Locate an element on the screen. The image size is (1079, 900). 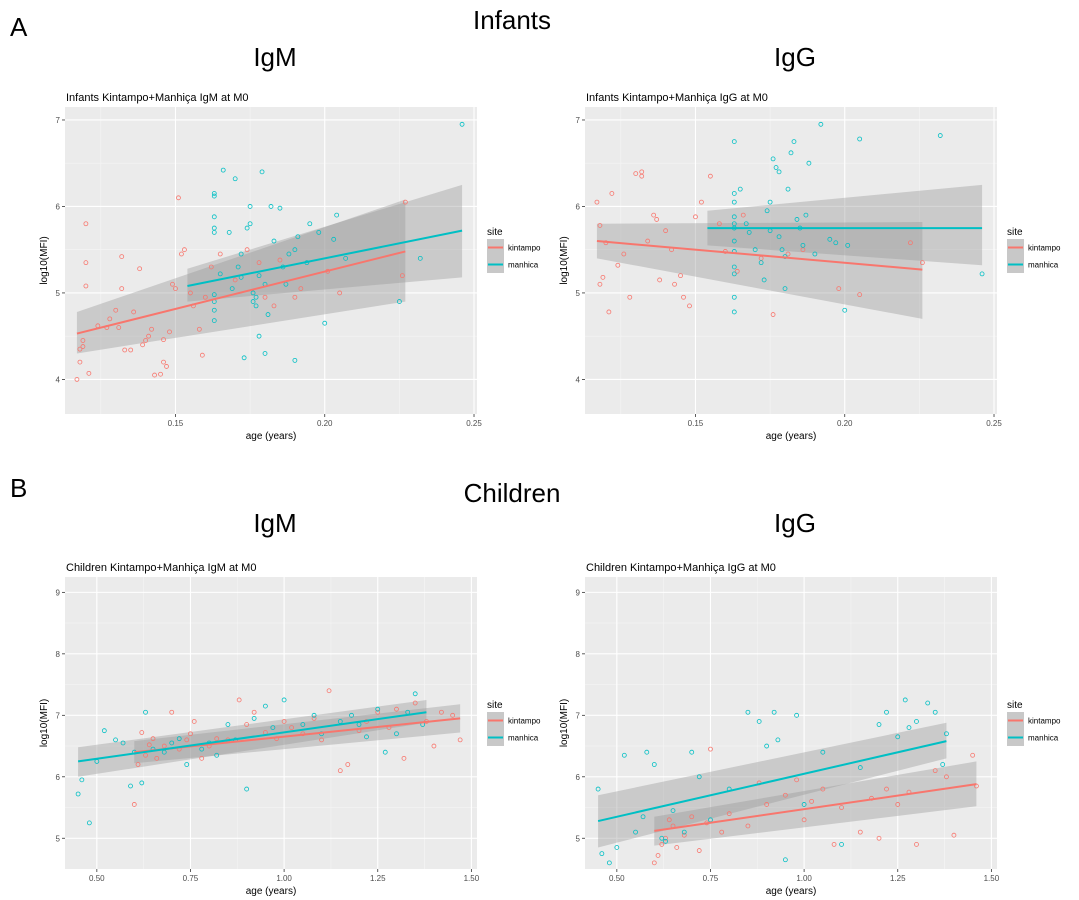
subtitle-children-igm: IgM is located at coordinates (275, 523).